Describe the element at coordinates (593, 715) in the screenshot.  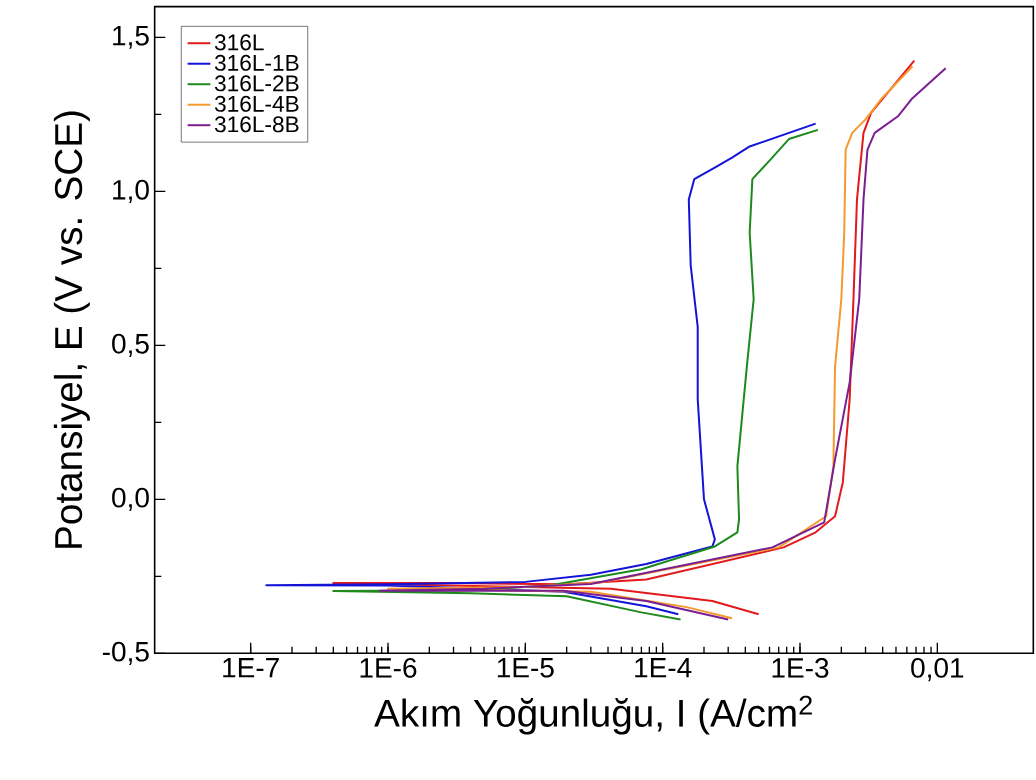
I see `x-axis-title: Akım Yoğunluğu, I (A/cm$^{2}$` at that location.